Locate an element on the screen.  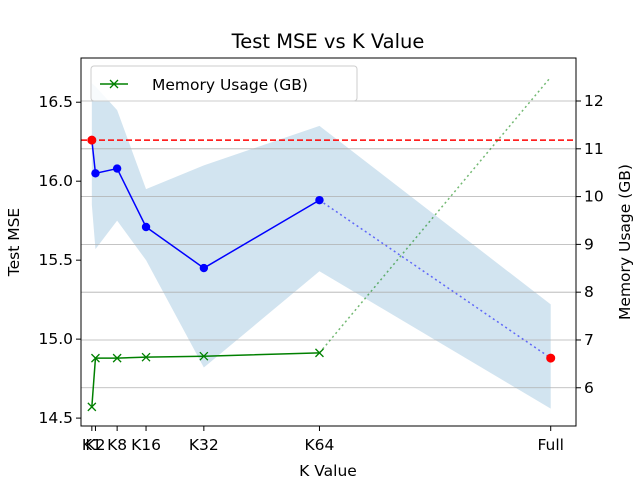
legend-x-marker-icon is located at coordinates (114, 84).